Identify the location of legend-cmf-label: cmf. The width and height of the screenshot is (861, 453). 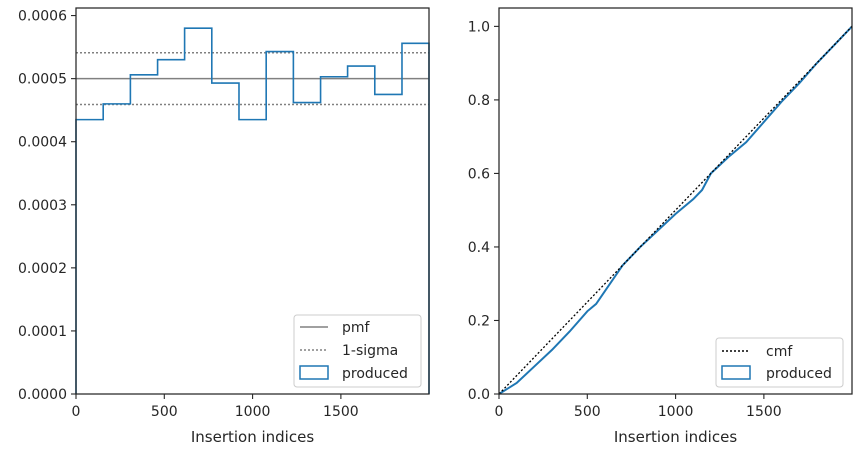
(779, 352).